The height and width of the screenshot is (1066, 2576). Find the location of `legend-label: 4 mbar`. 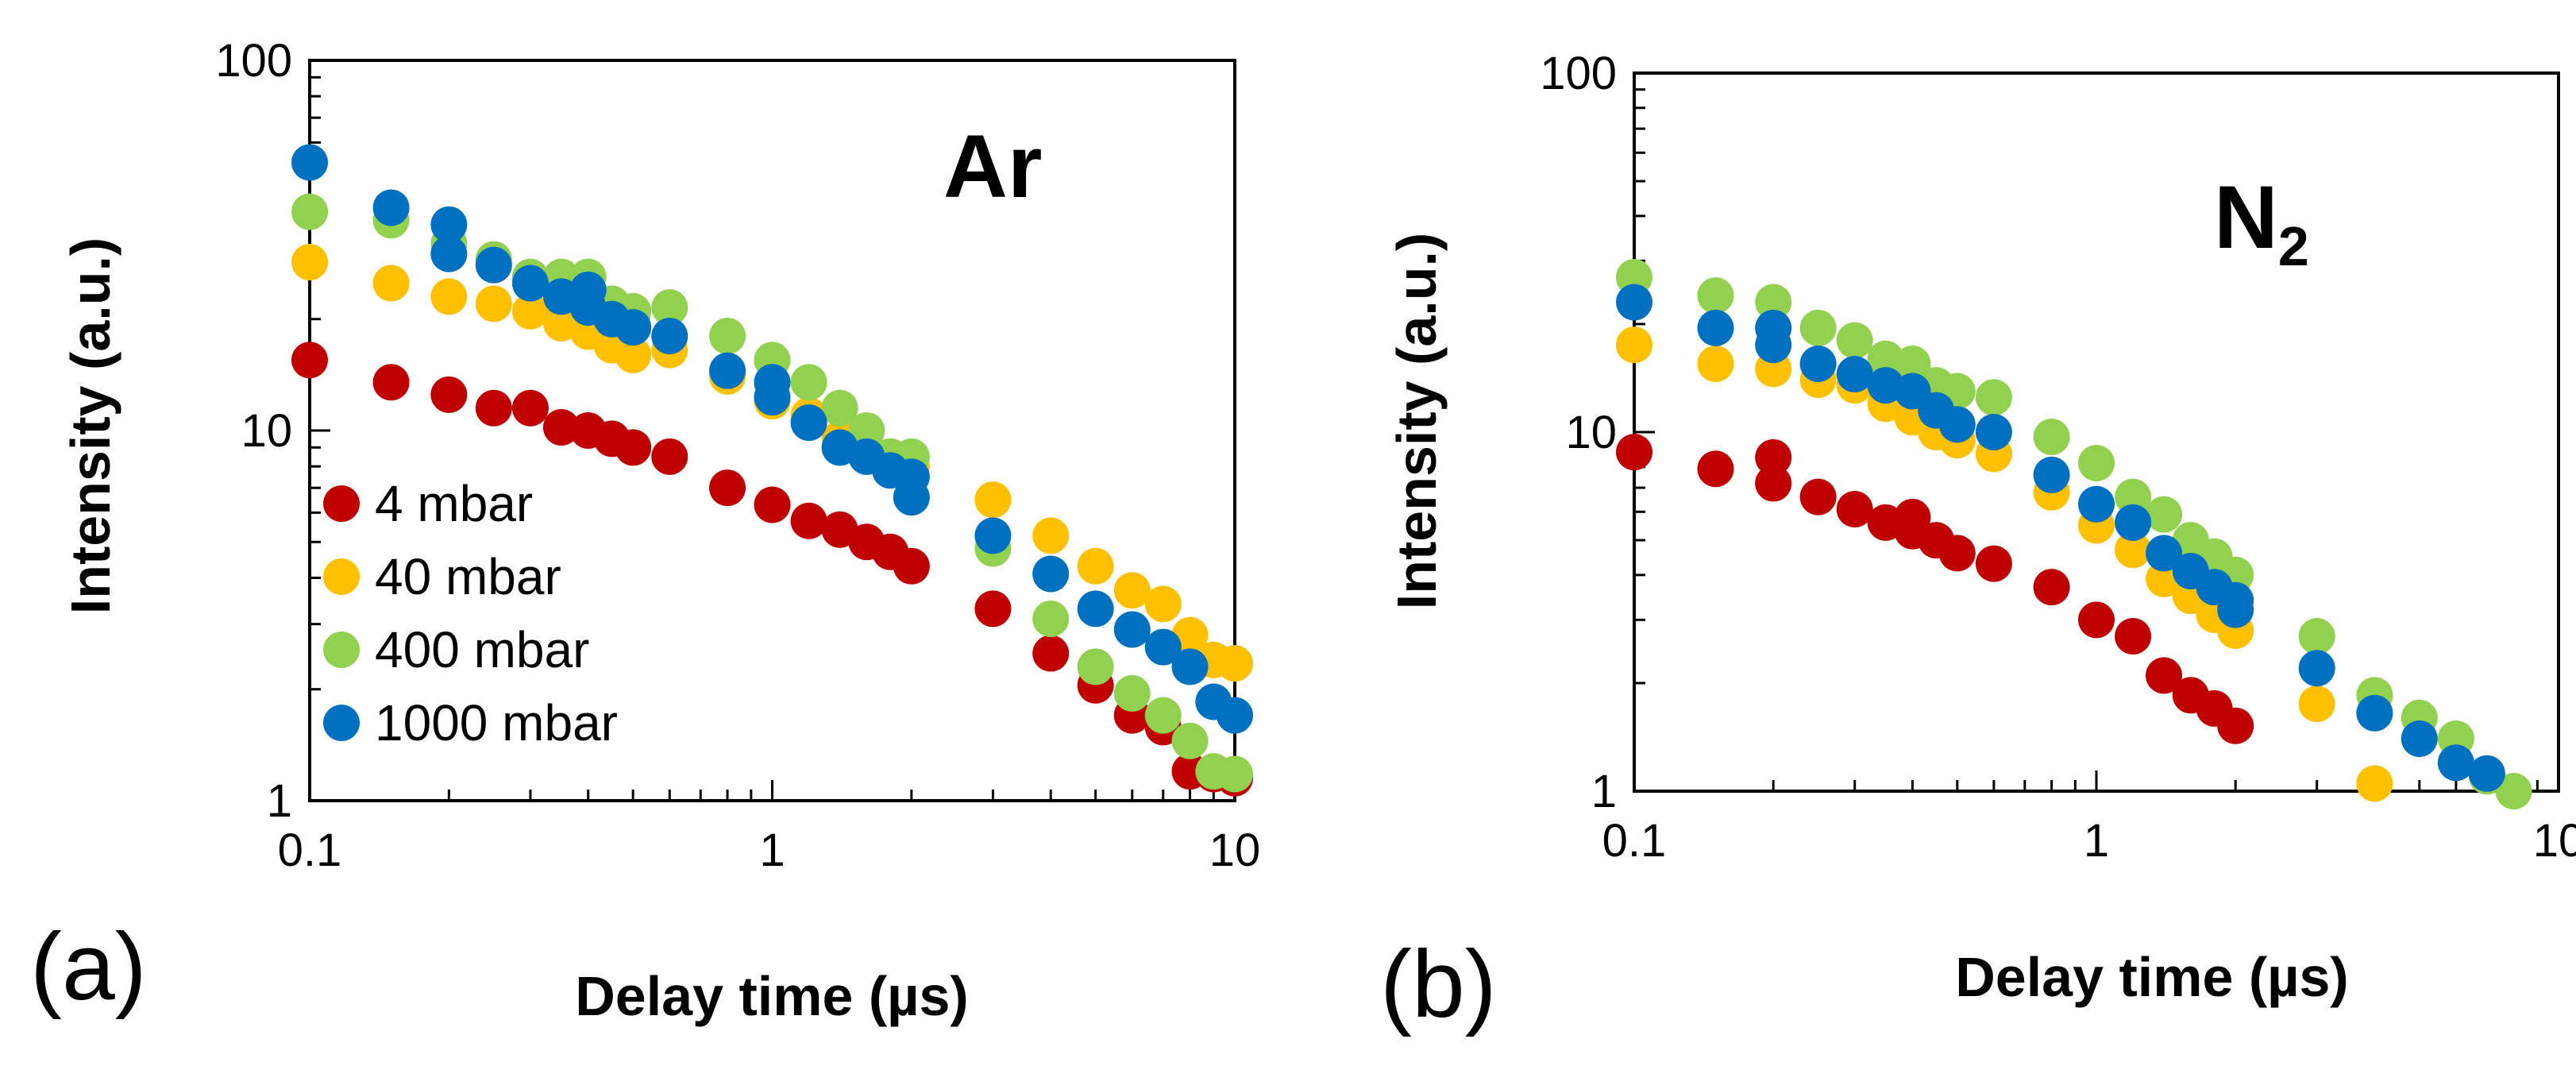

legend-label: 4 mbar is located at coordinates (454, 503).